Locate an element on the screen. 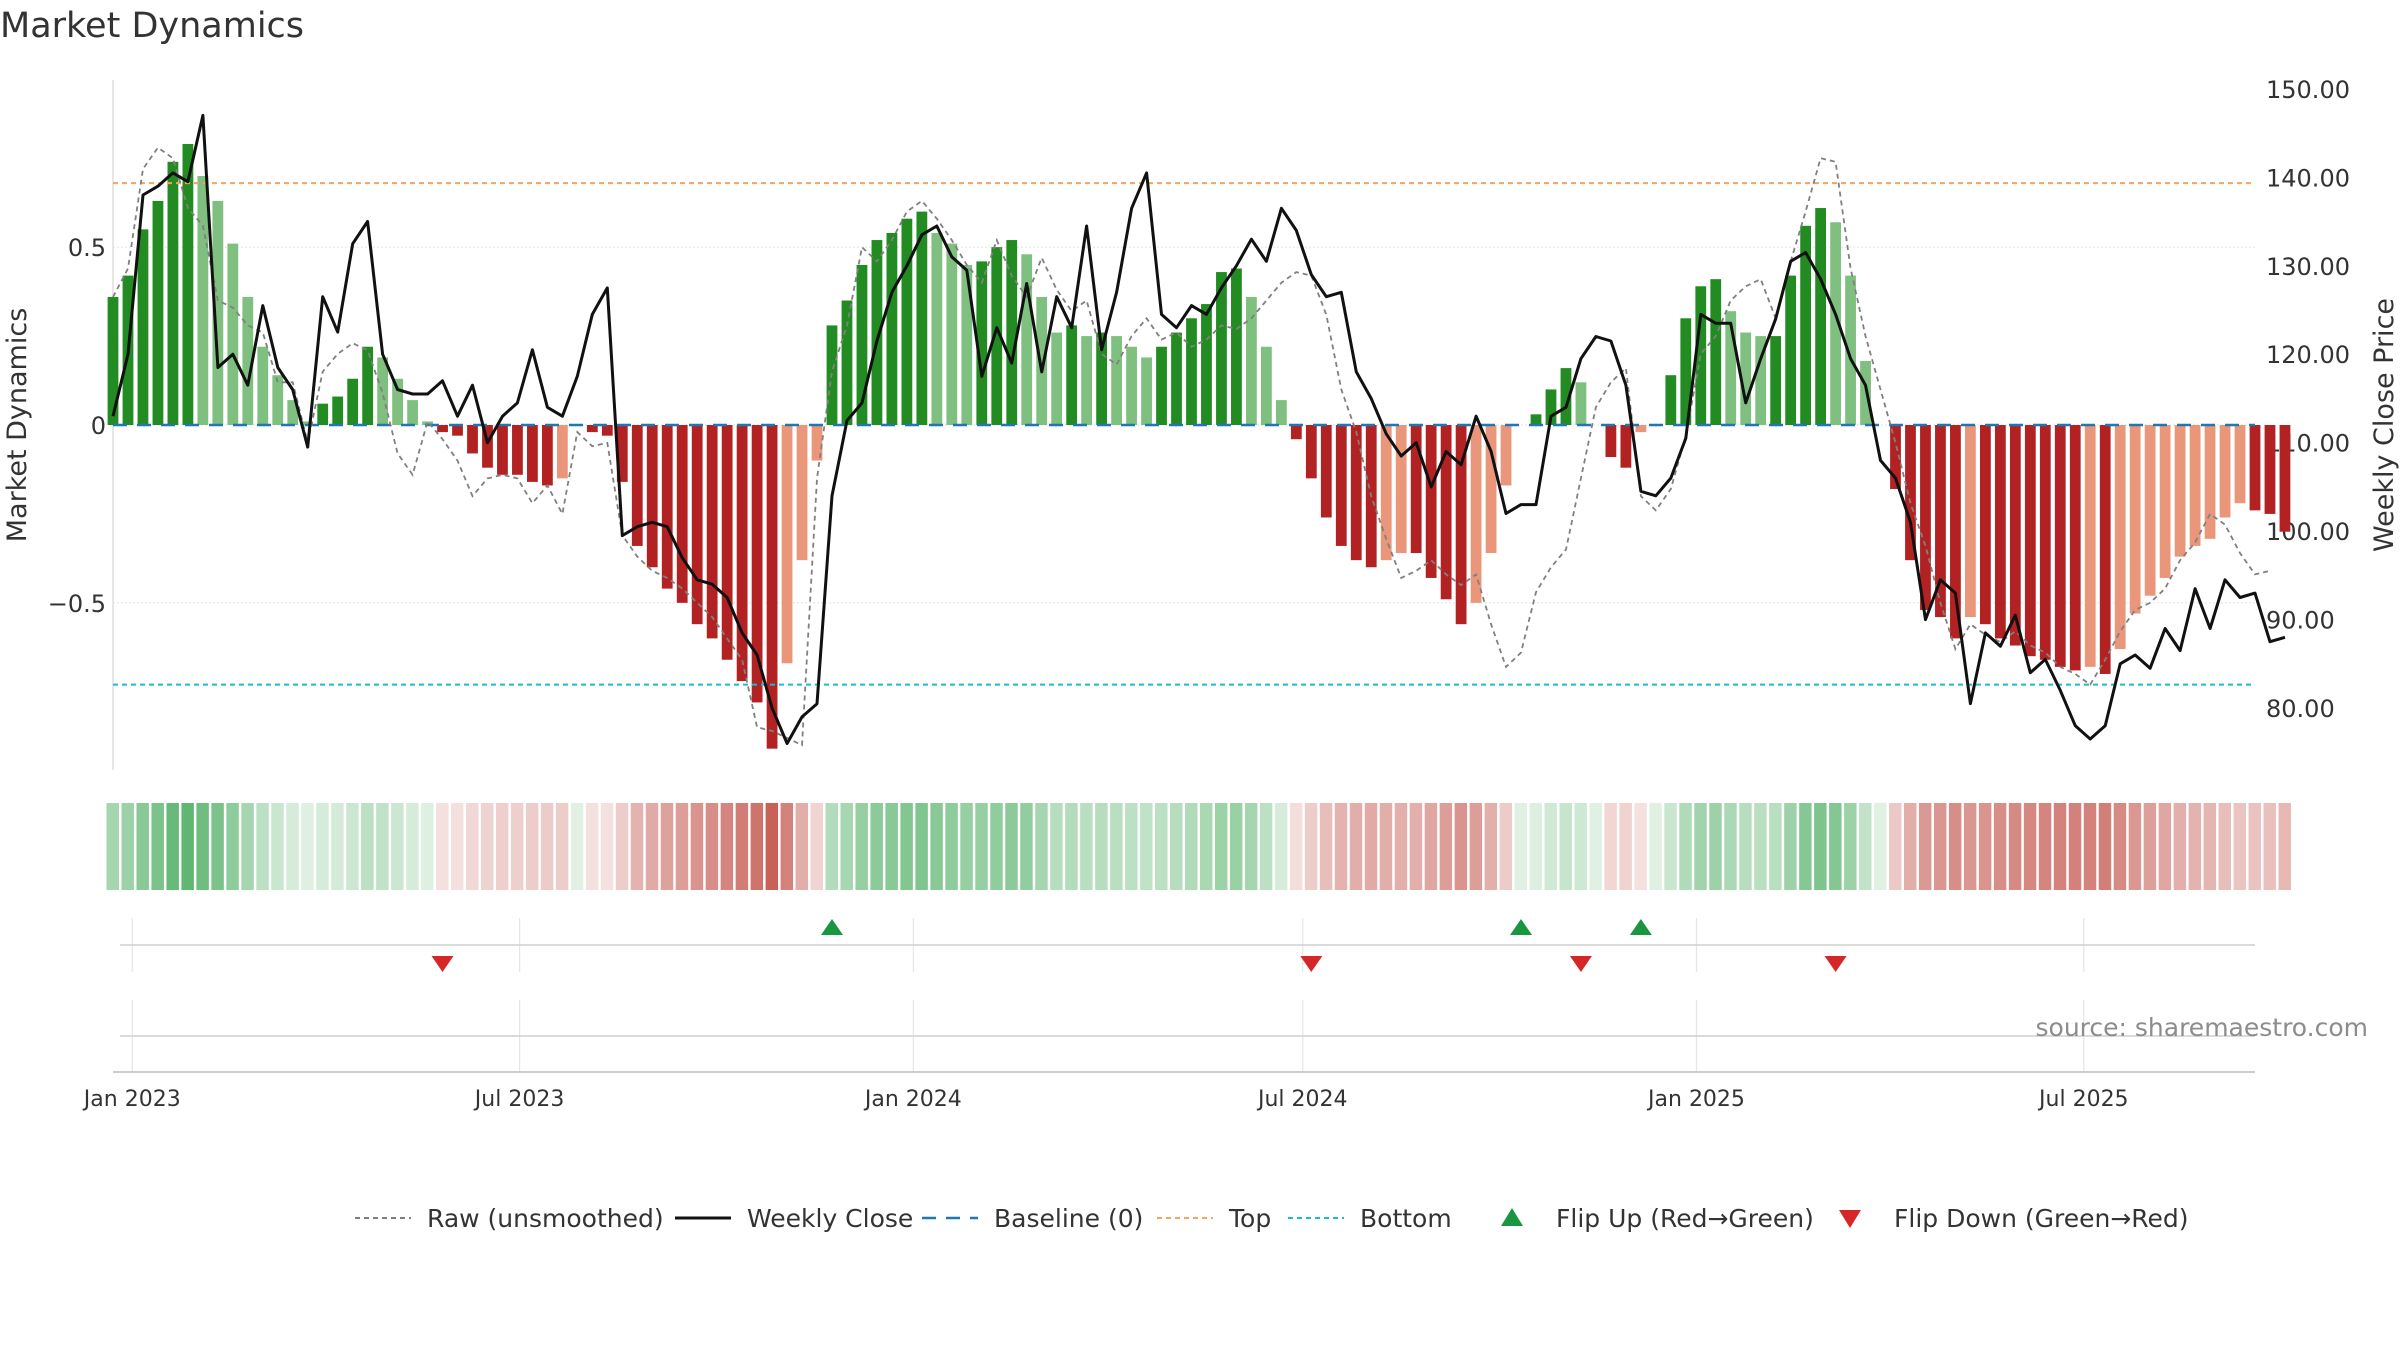 The image size is (2400, 1350). legend-label: Flip Down (Green→Red) is located at coordinates (2041, 1218).